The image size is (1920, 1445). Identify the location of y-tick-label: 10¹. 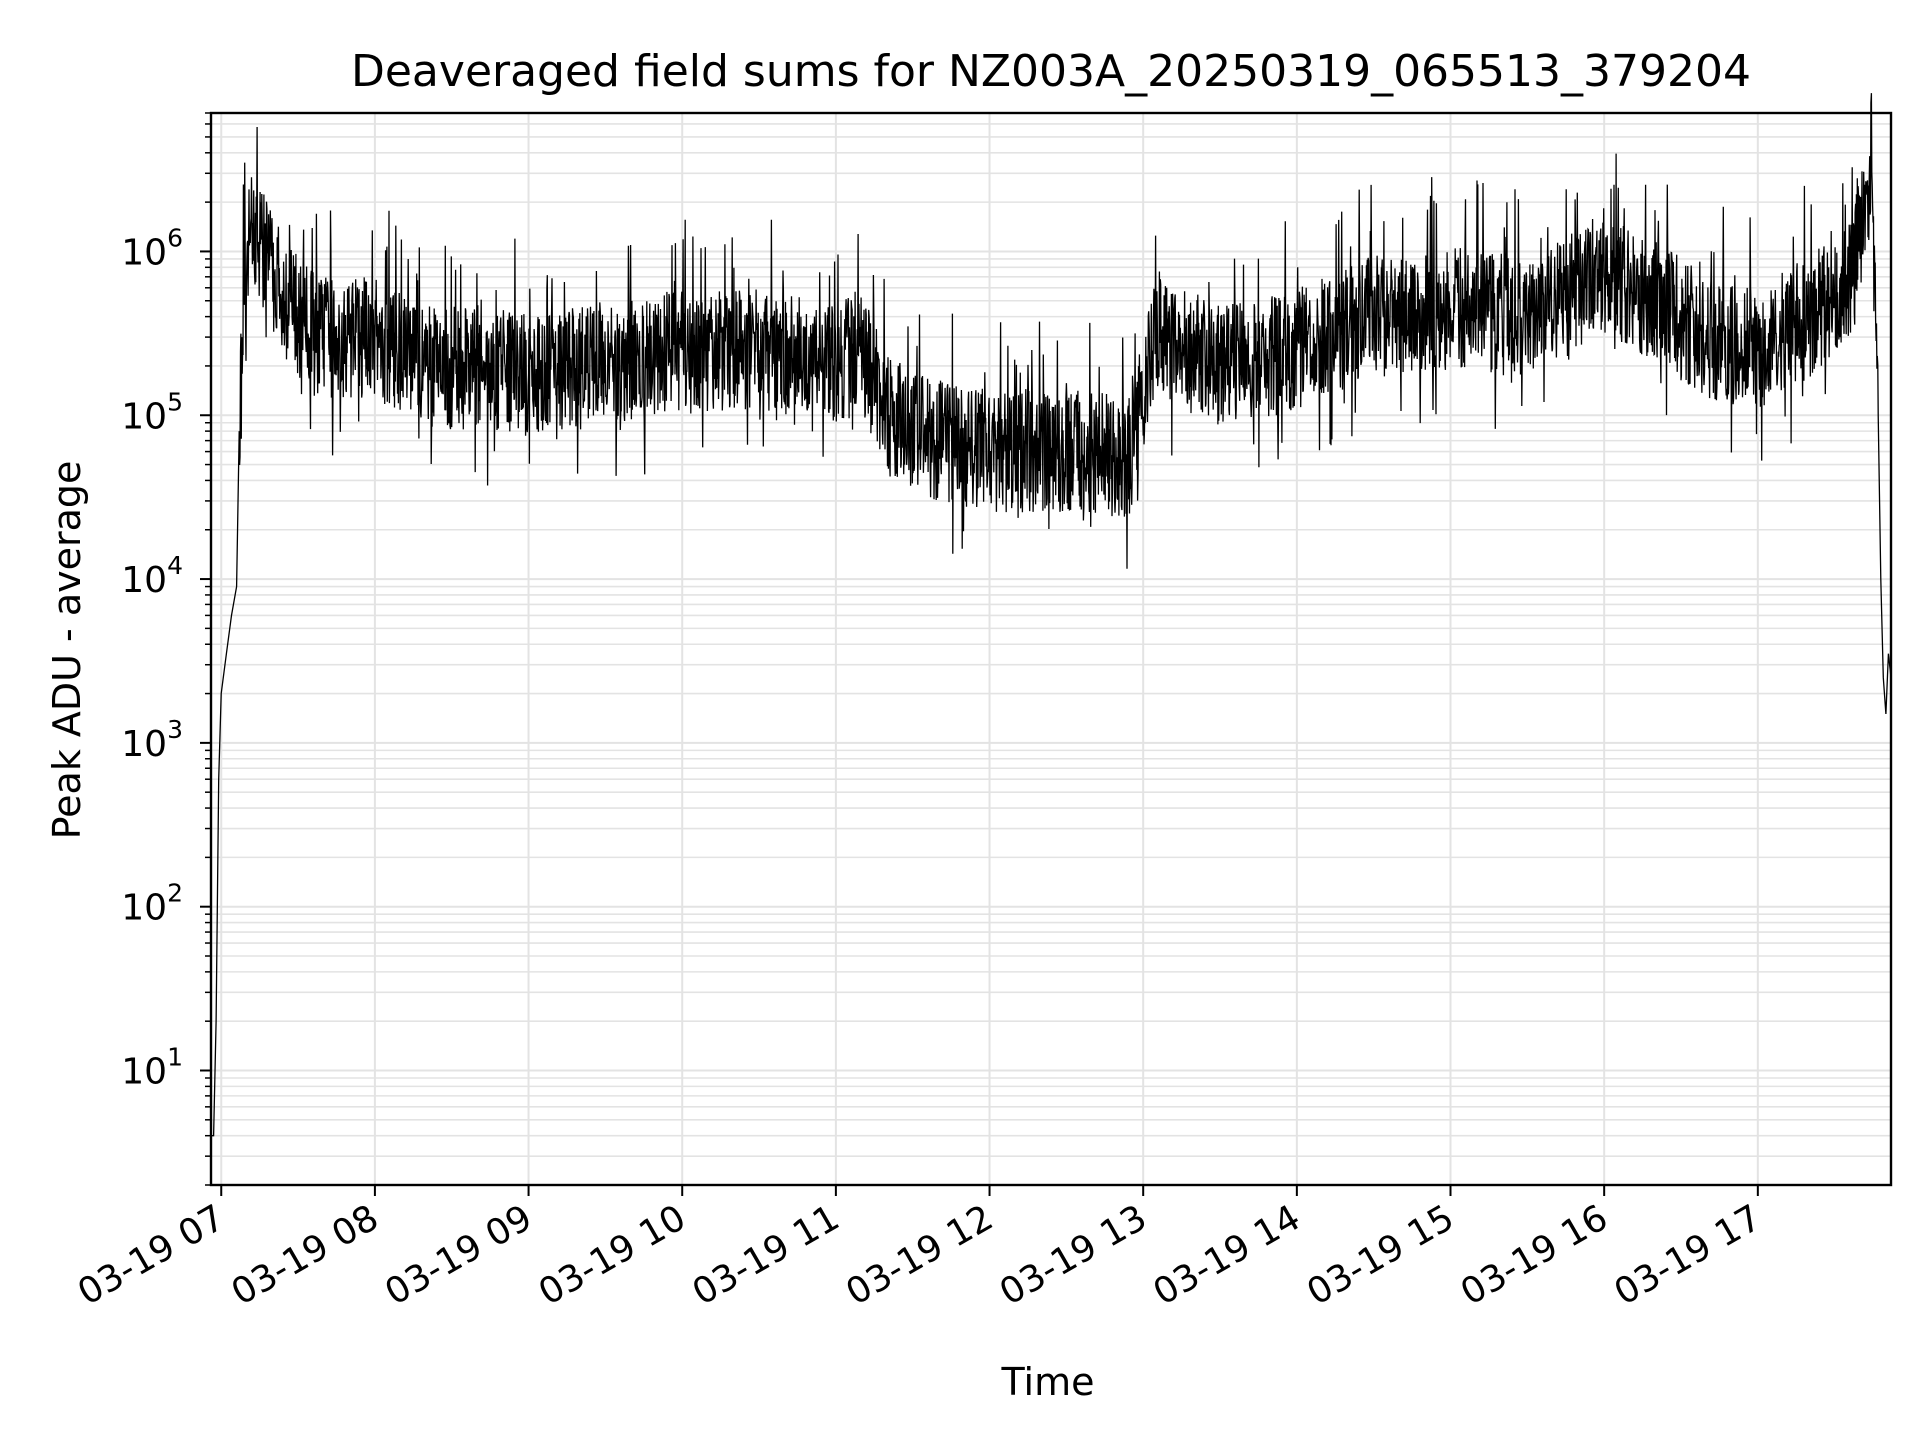
(152, 1068).